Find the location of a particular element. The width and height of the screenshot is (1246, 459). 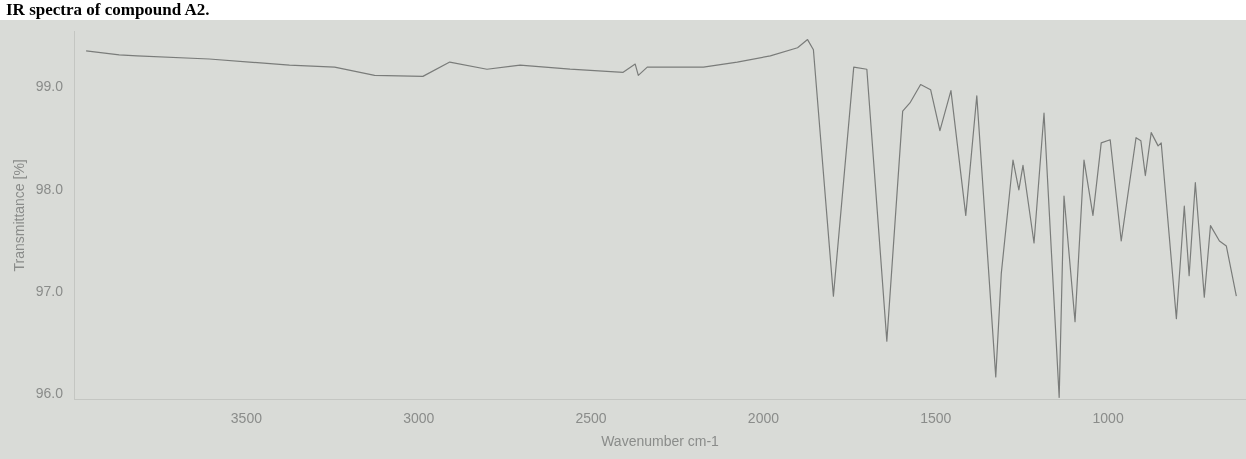

x-tick-label: 1500 is located at coordinates (936, 417).